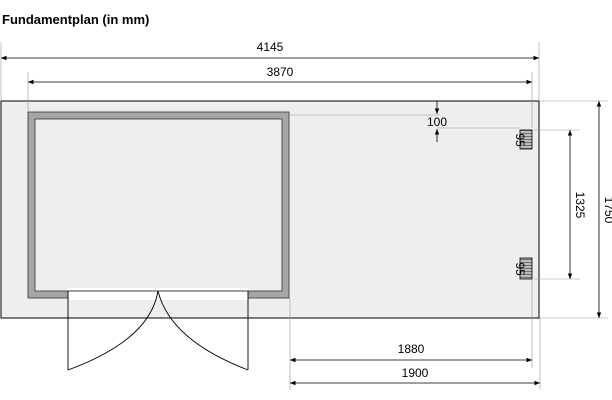 The image size is (612, 400). What do you see at coordinates (520, 269) in the screenshot?
I see `dimension-label-block-bottom: 95` at bounding box center [520, 269].